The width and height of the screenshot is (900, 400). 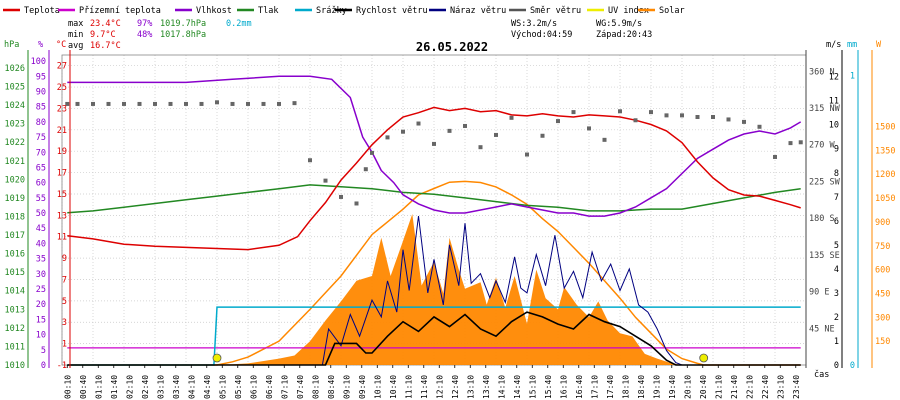 What do you see at coordinates (882, 342) in the screenshot?
I see `solar-axis-tick: 150` at bounding box center [882, 342].